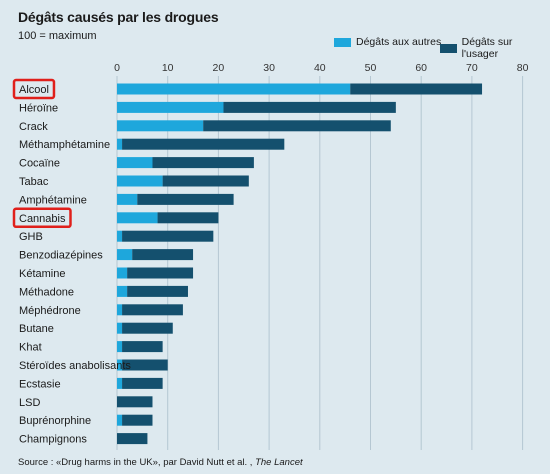  I want to click on category-label: Butane, so click(36, 329).